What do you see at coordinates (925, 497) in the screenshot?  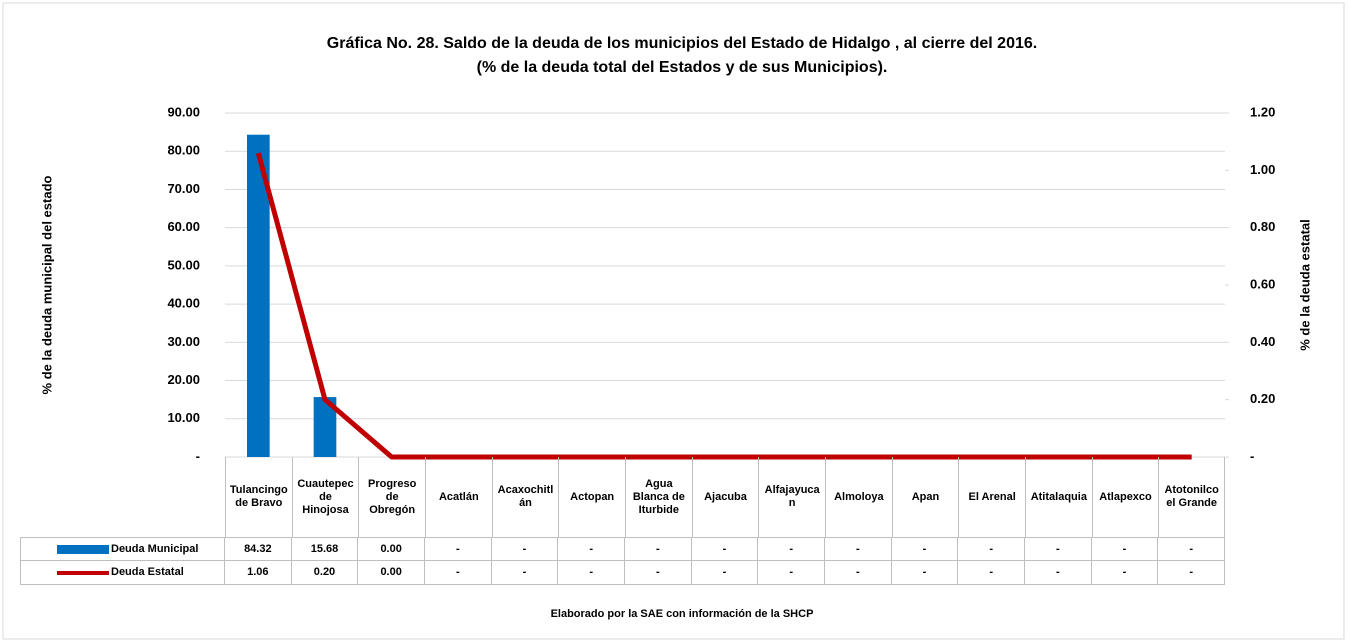 I see `category-label: Apan` at bounding box center [925, 497].